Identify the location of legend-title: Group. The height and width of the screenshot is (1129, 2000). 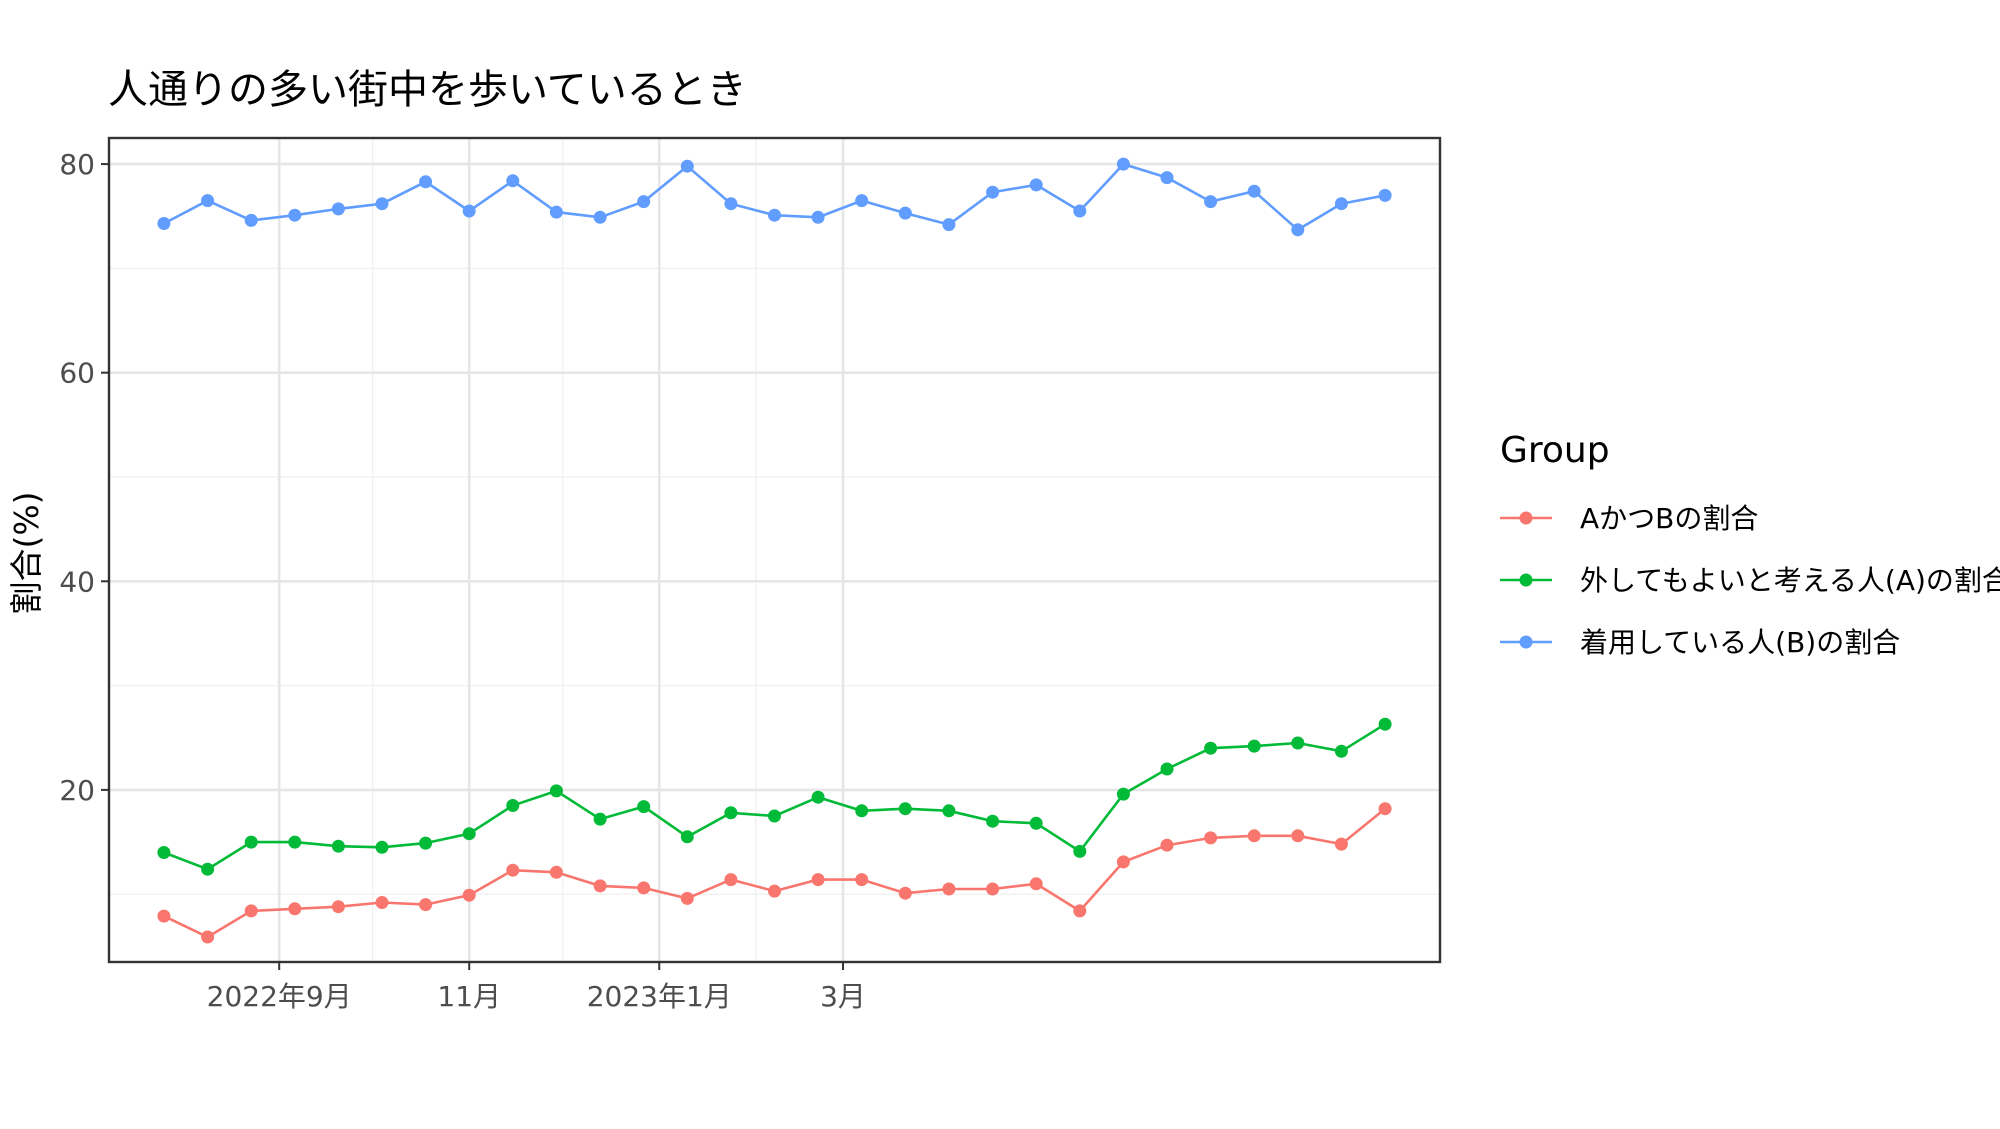
(1555, 450).